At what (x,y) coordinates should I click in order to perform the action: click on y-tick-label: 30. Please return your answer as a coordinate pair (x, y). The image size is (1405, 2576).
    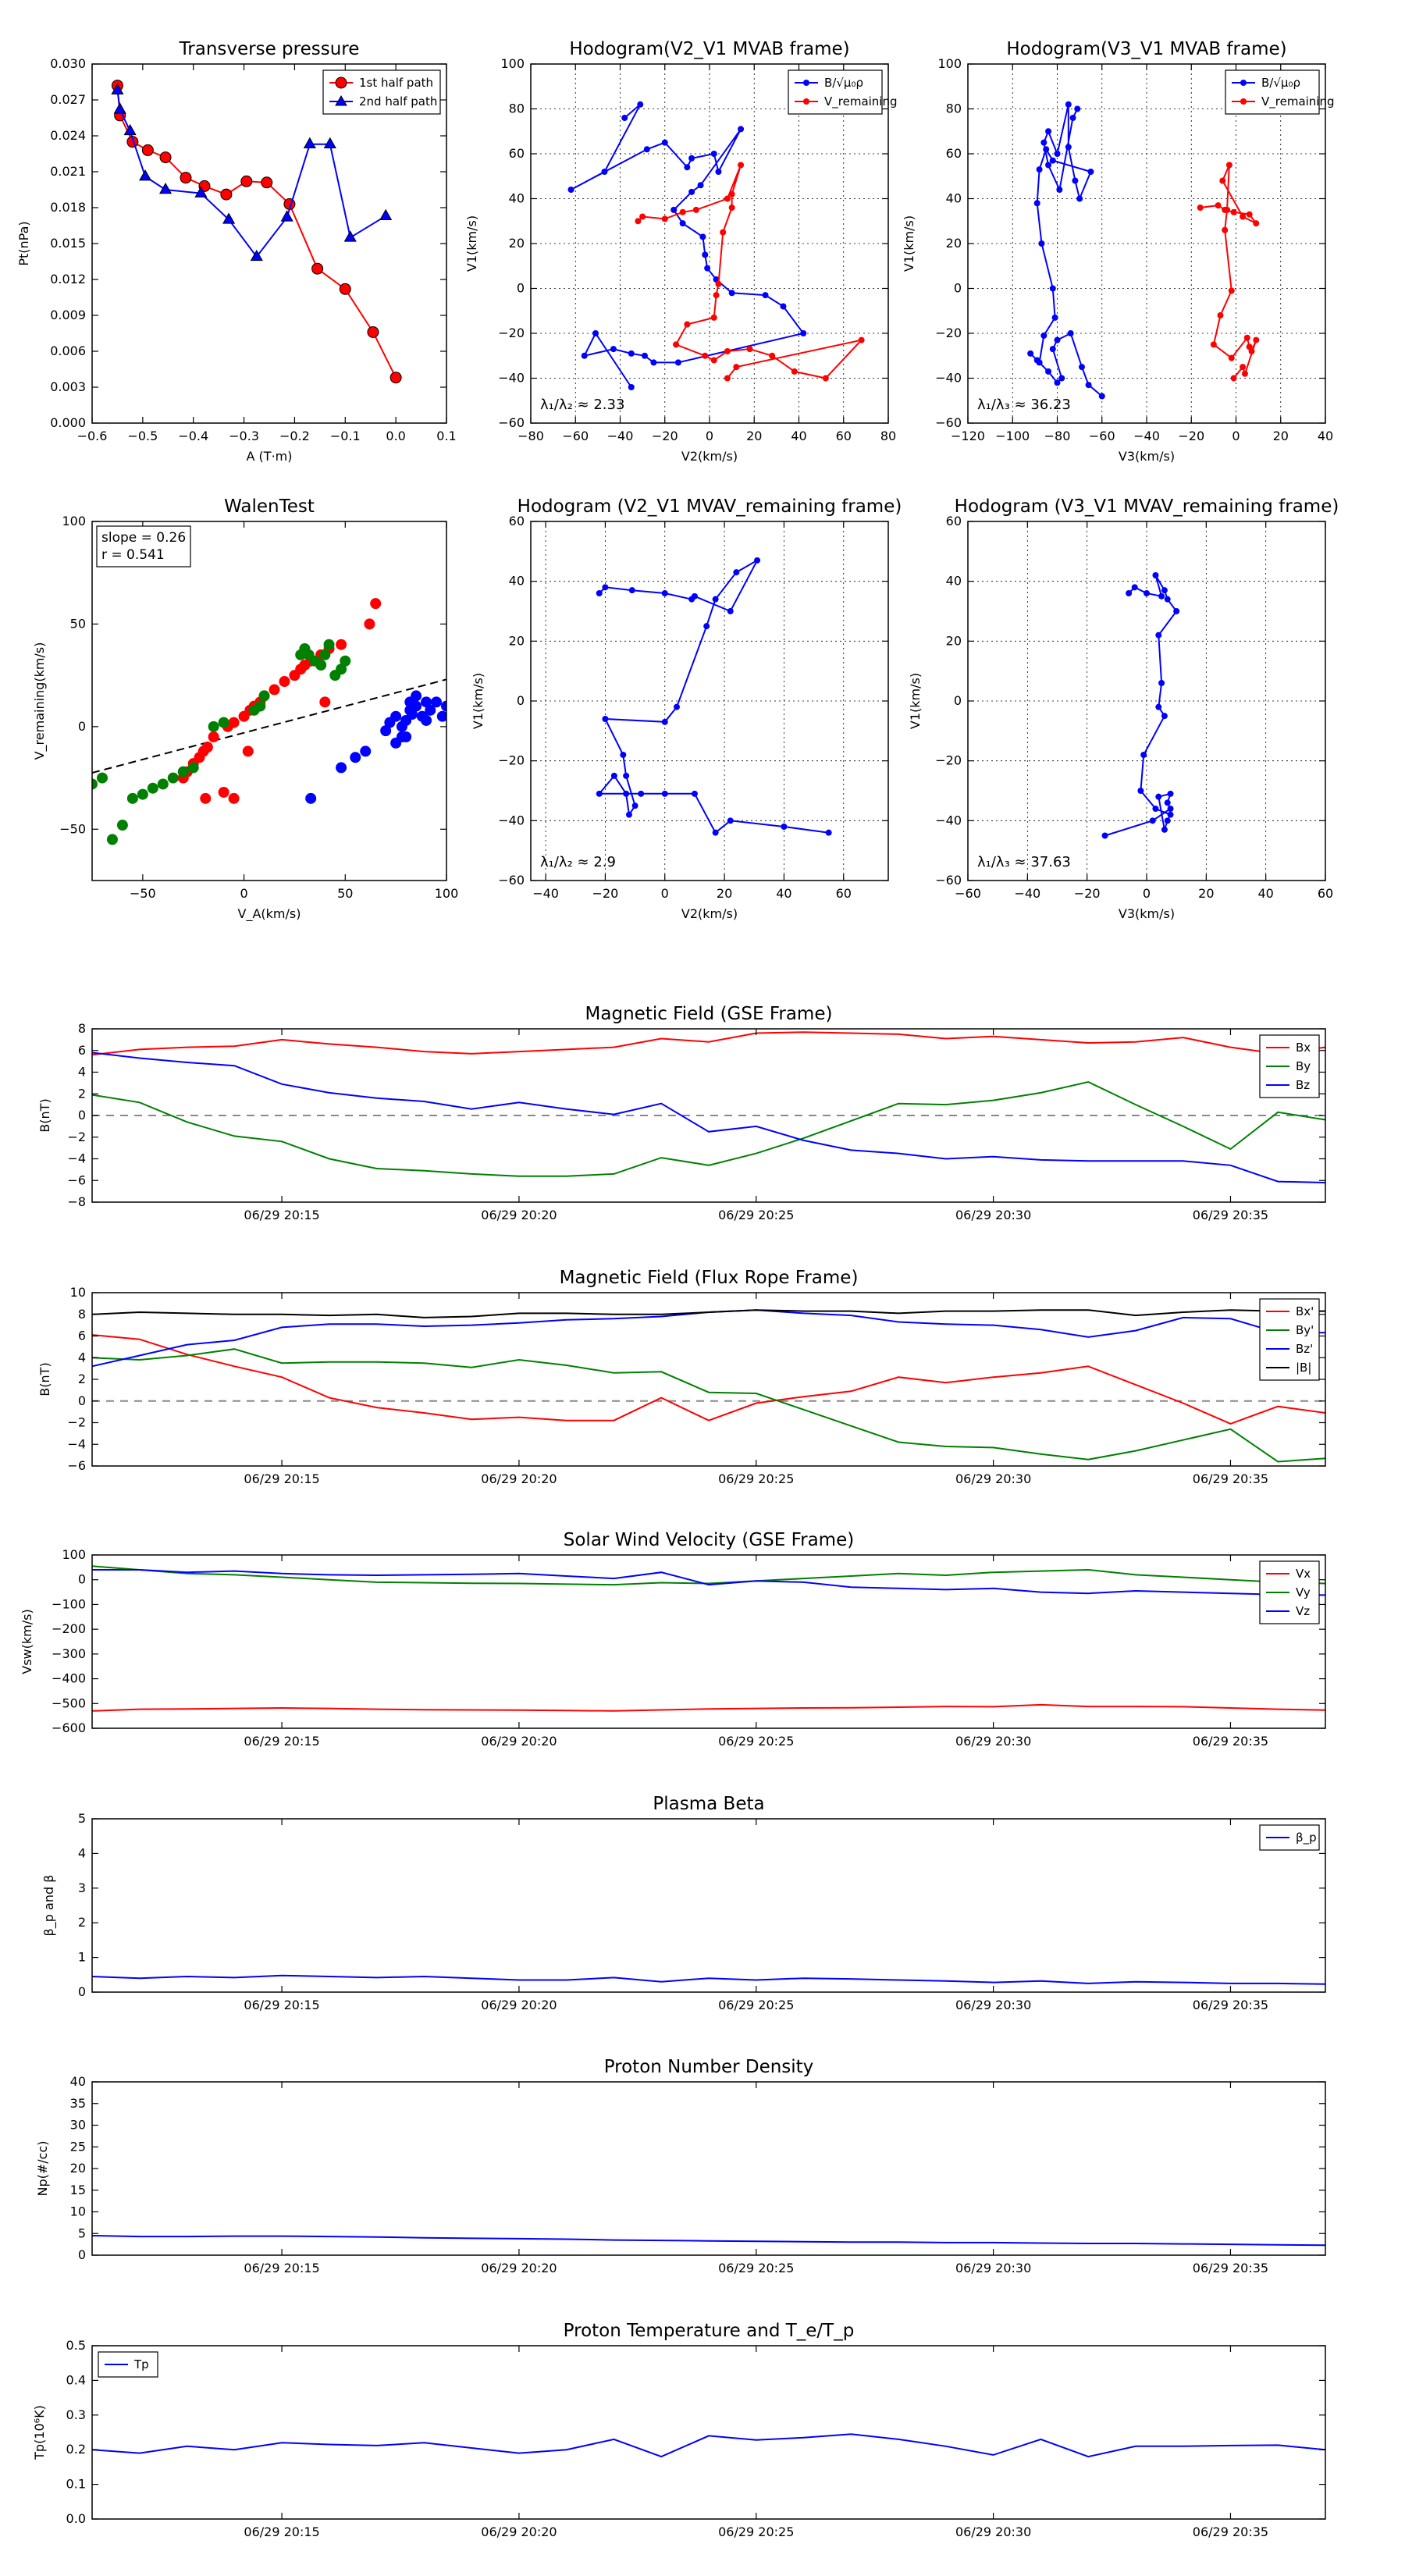
    Looking at the image, I should click on (78, 2125).